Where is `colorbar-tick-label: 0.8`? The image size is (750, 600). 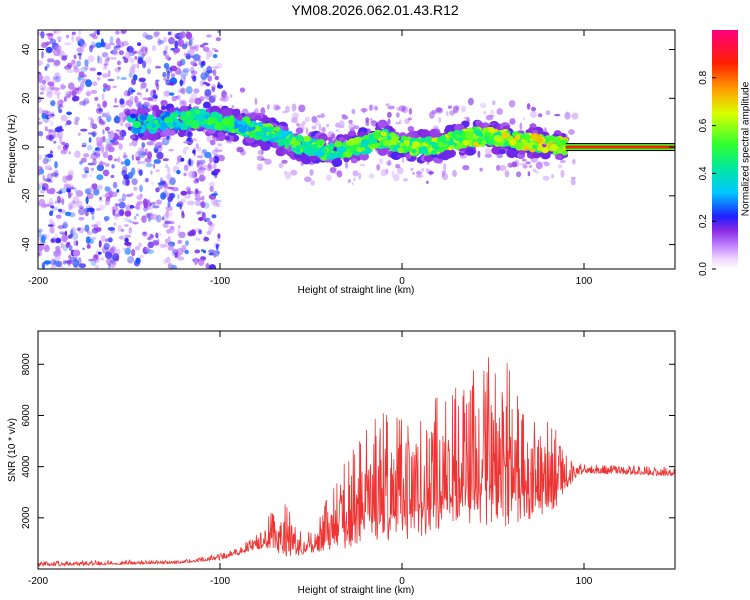 colorbar-tick-label: 0.8 is located at coordinates (703, 77).